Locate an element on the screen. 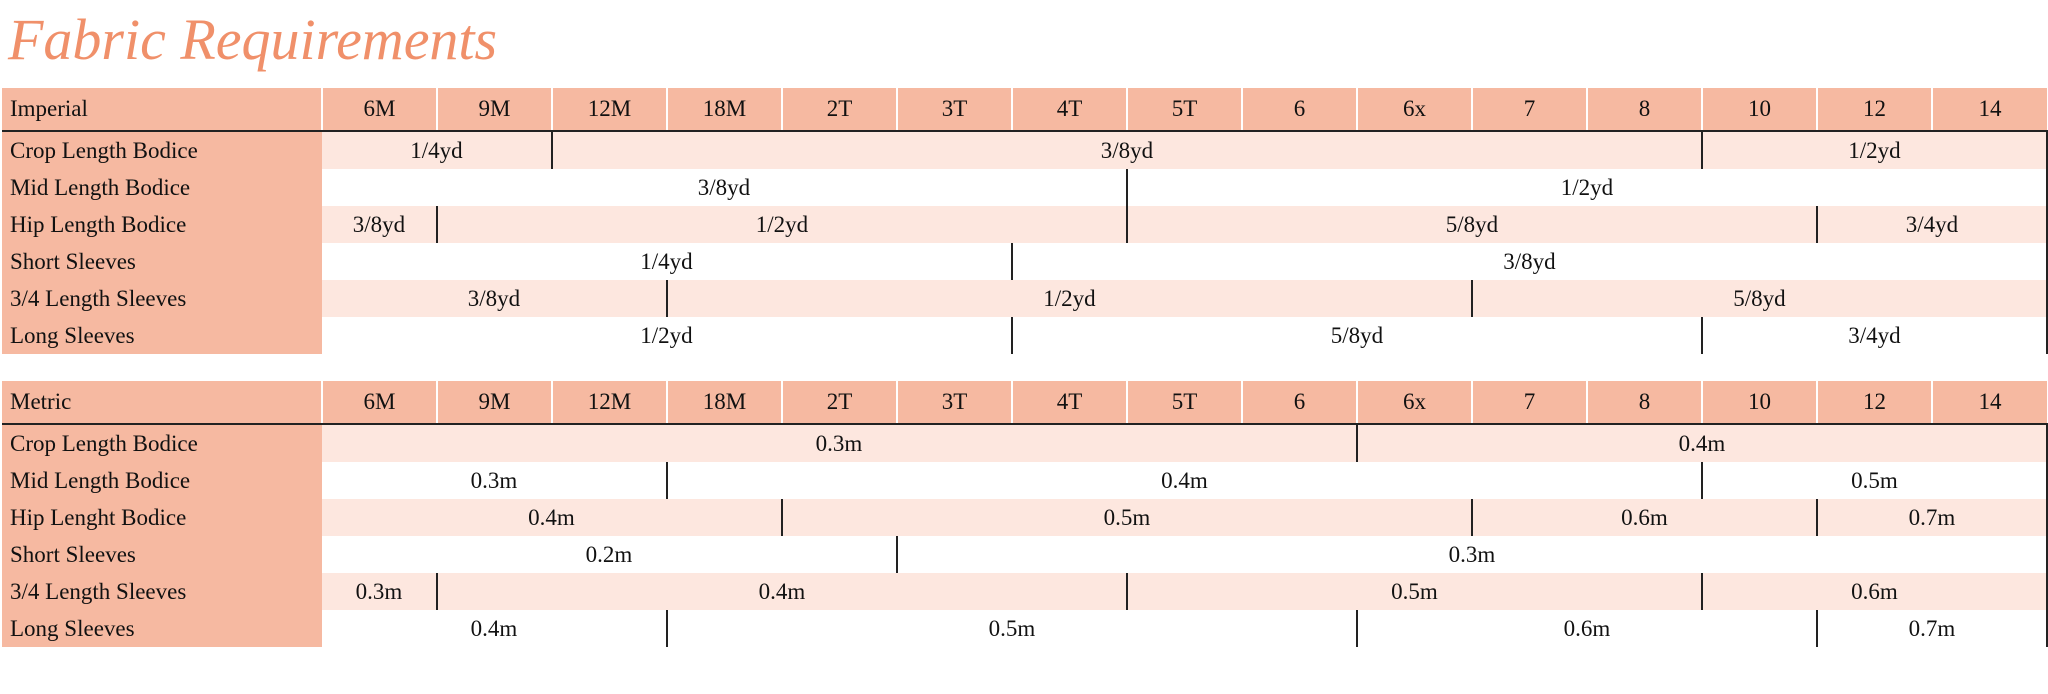  row: Mid Length Bodice 3/8yd 1/2yd is located at coordinates (1025, 187).